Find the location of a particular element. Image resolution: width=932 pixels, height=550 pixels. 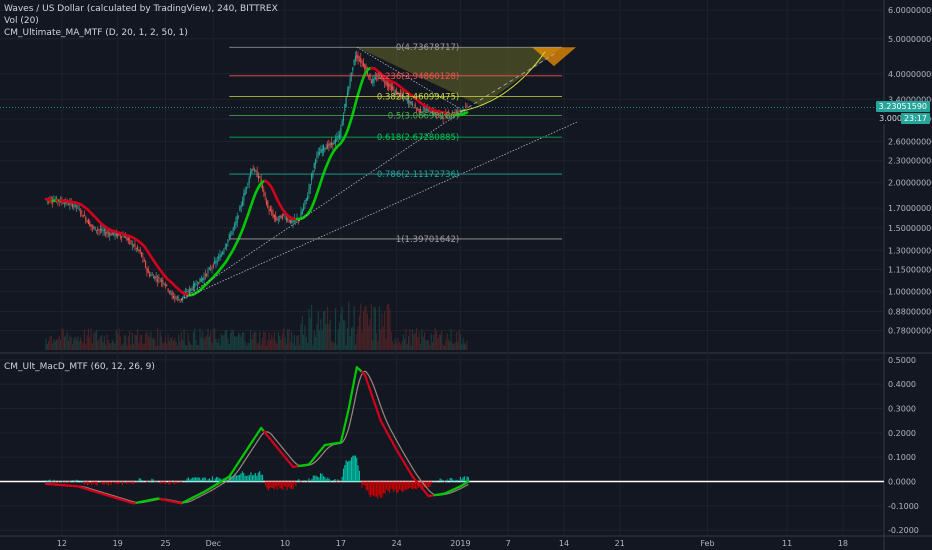

time-axis: 12 19 25 Dec 10 17 24 2019 7 14 21 Feb 11 18 is located at coordinates (452, 543).